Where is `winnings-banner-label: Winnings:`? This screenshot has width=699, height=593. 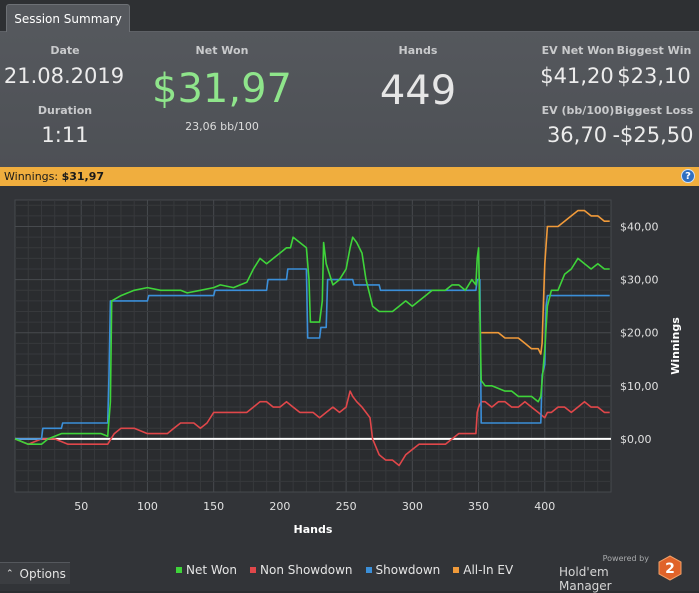 winnings-banner-label: Winnings: is located at coordinates (31, 176).